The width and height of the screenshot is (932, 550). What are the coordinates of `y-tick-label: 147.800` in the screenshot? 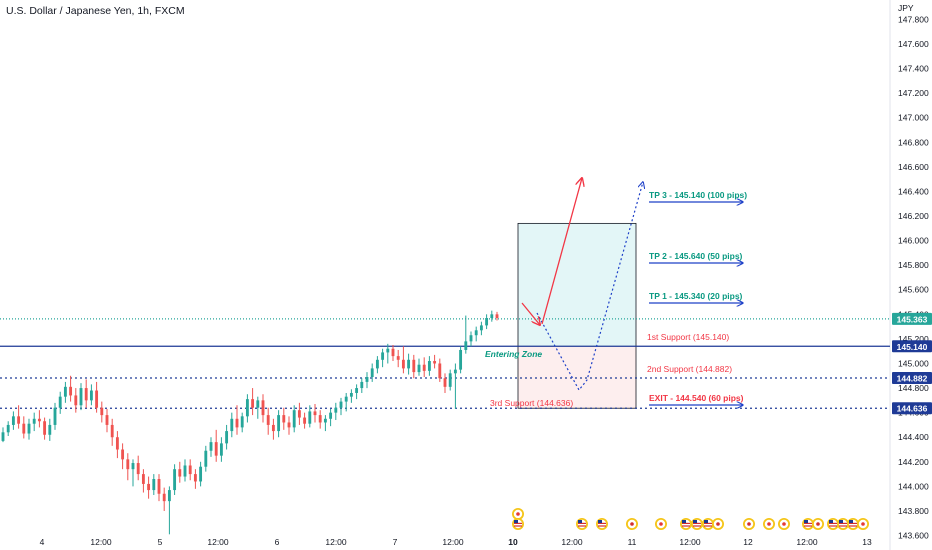 It's located at (913, 19).